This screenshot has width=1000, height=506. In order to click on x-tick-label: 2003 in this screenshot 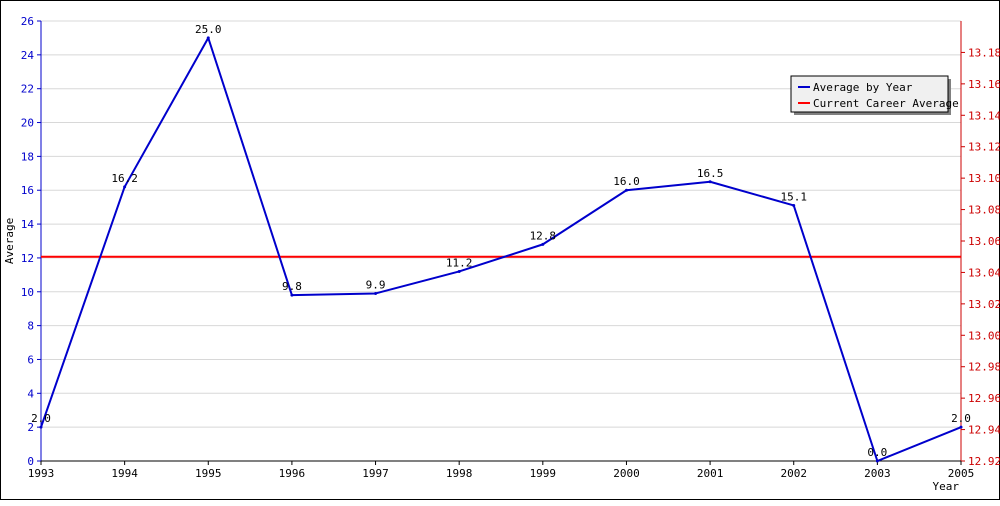, I will do `click(877, 473)`.